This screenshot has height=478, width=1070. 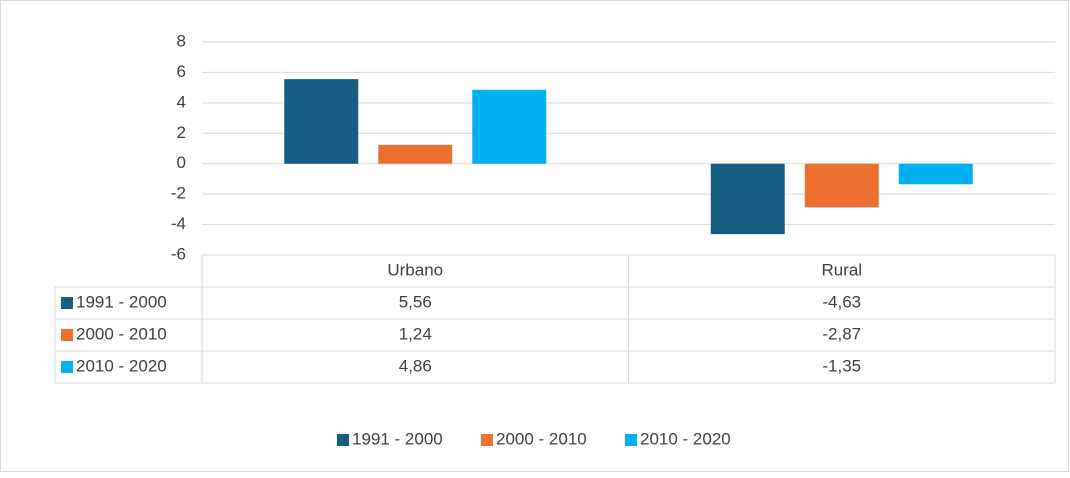 I want to click on table-cell: -2,87, so click(x=841, y=333).